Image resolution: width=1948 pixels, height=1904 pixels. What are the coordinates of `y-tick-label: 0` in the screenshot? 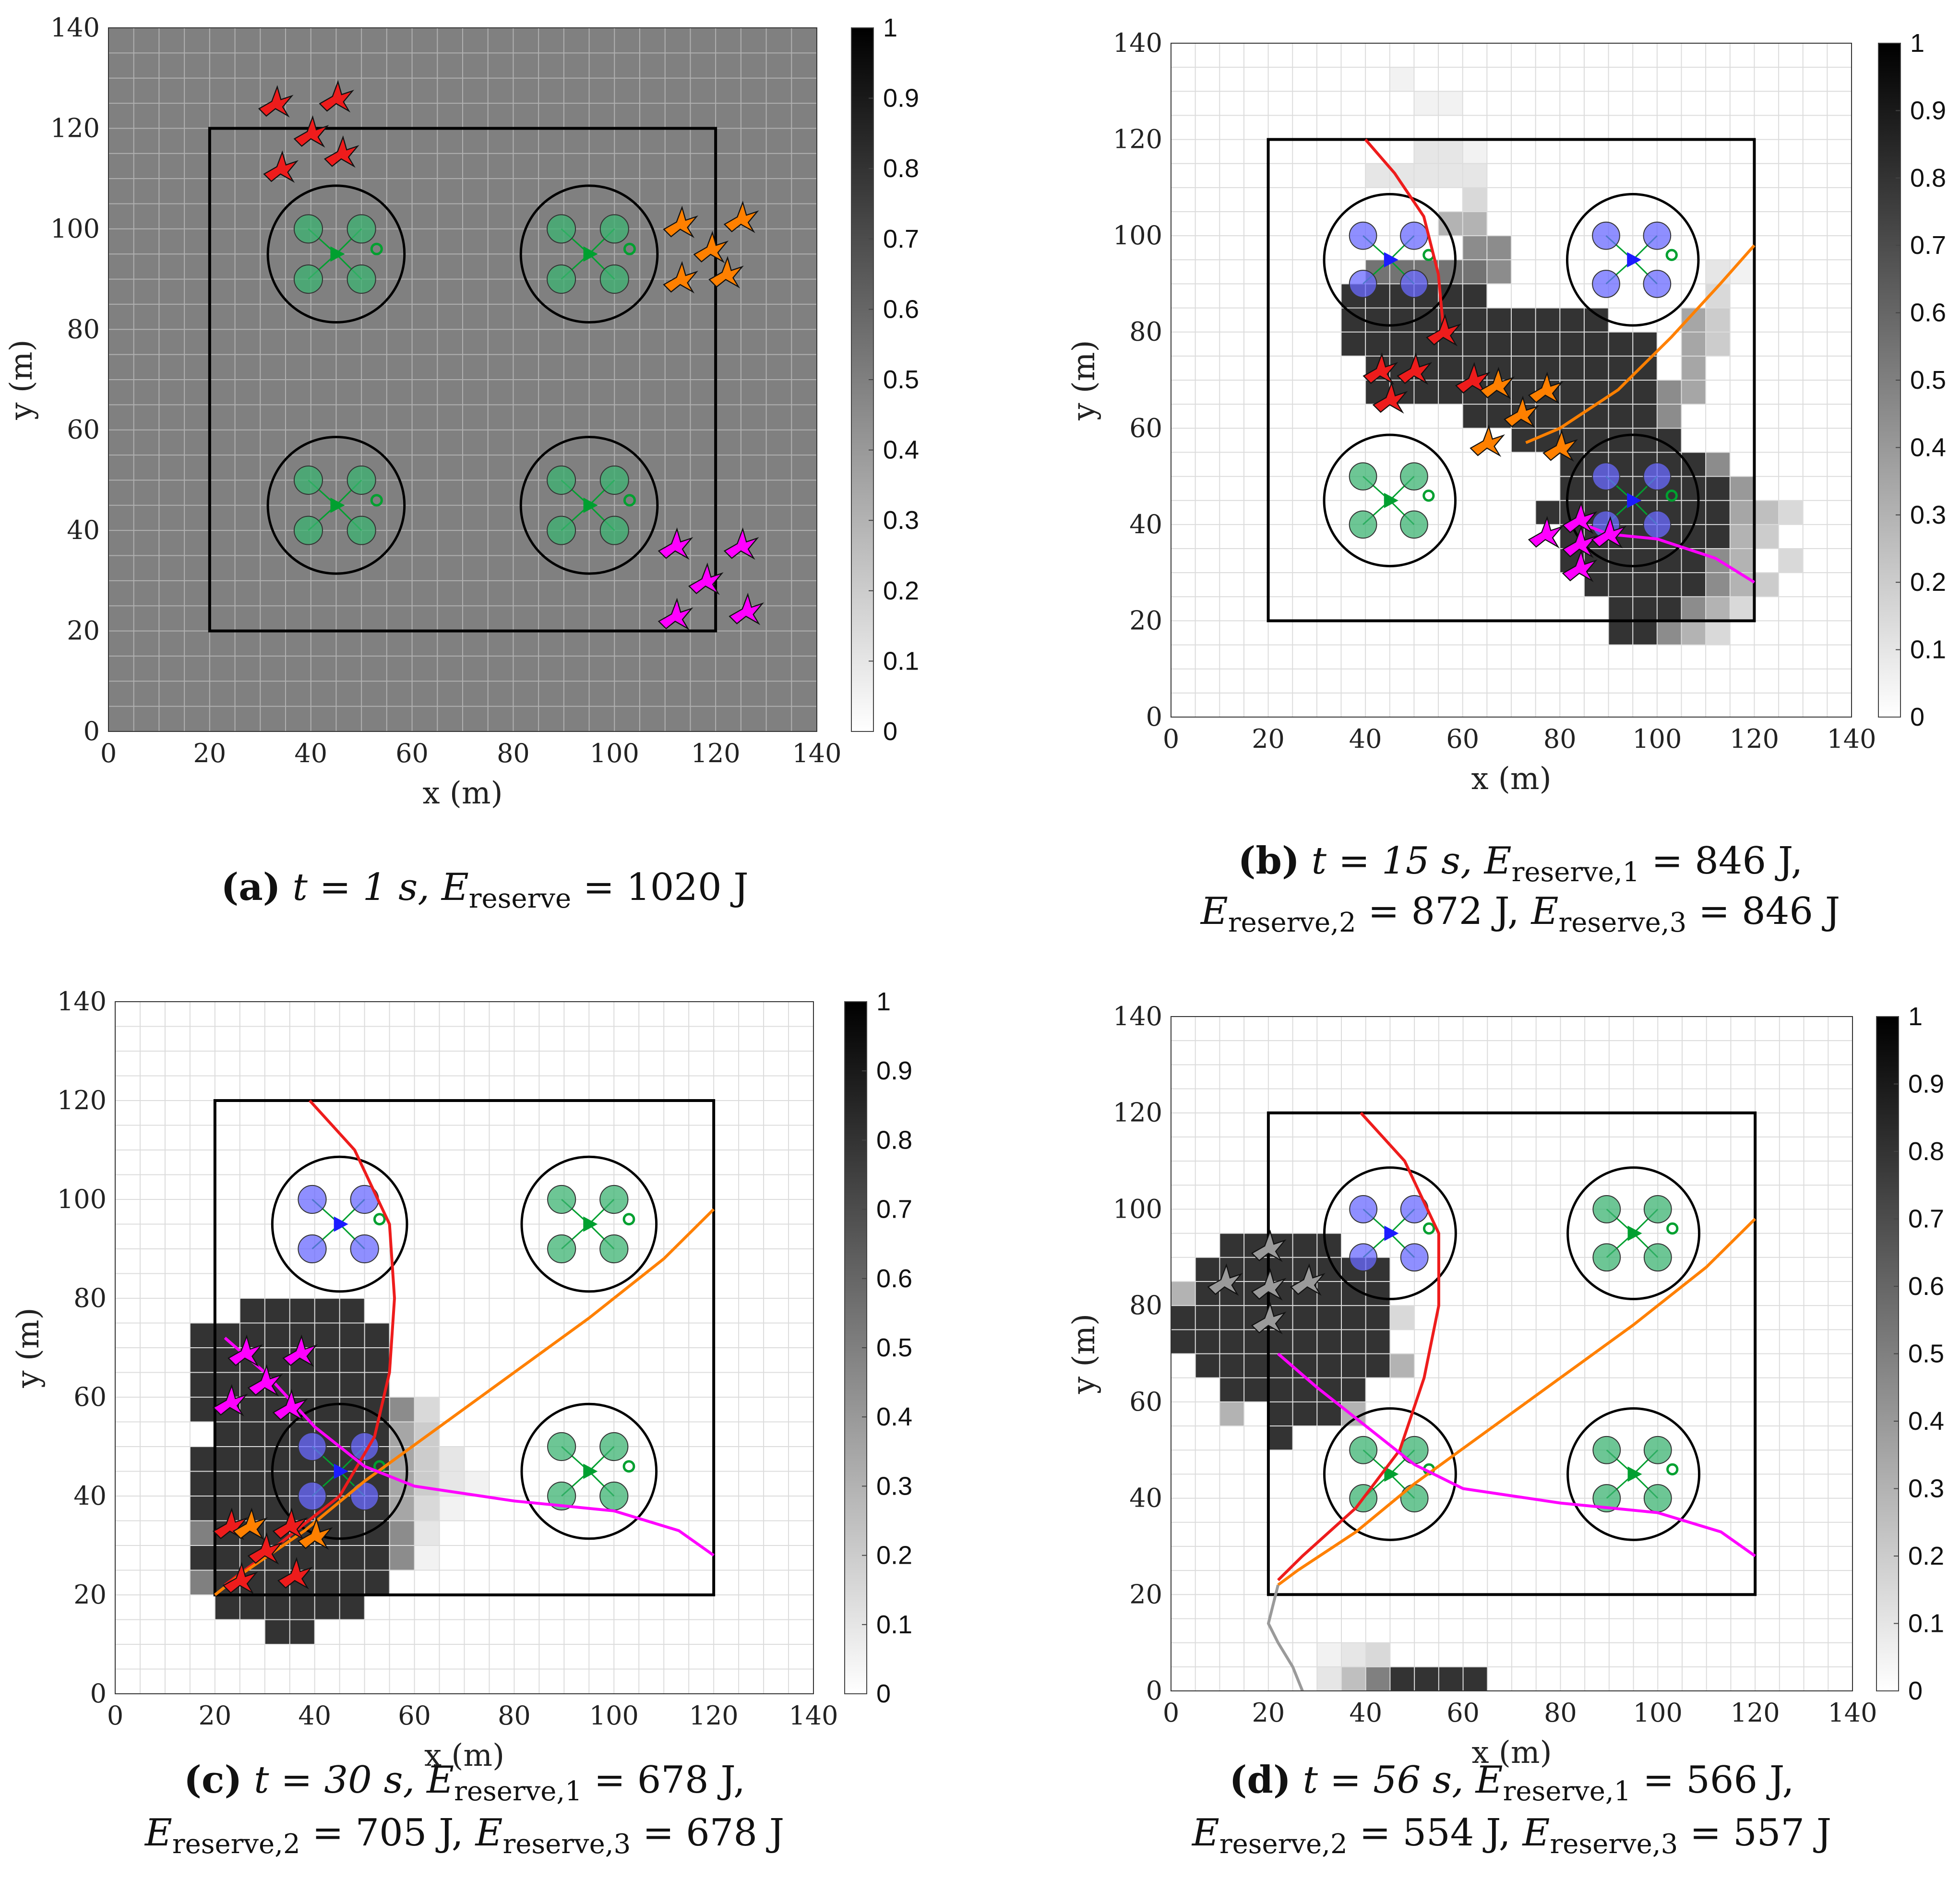 It's located at (1154, 1691).